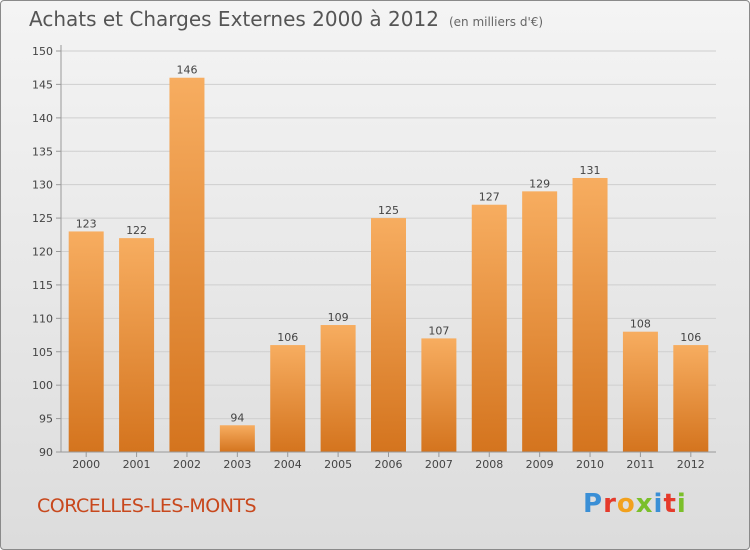  What do you see at coordinates (46, 452) in the screenshot?
I see `y-tick-label: 90` at bounding box center [46, 452].